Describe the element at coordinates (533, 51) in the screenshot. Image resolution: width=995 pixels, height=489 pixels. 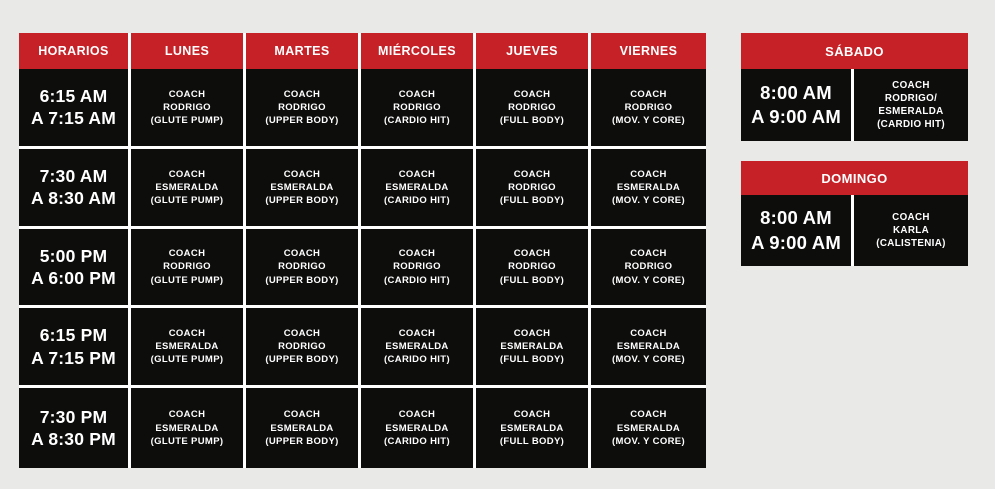
I see `column-header-jueves: JUEVES` at that location.